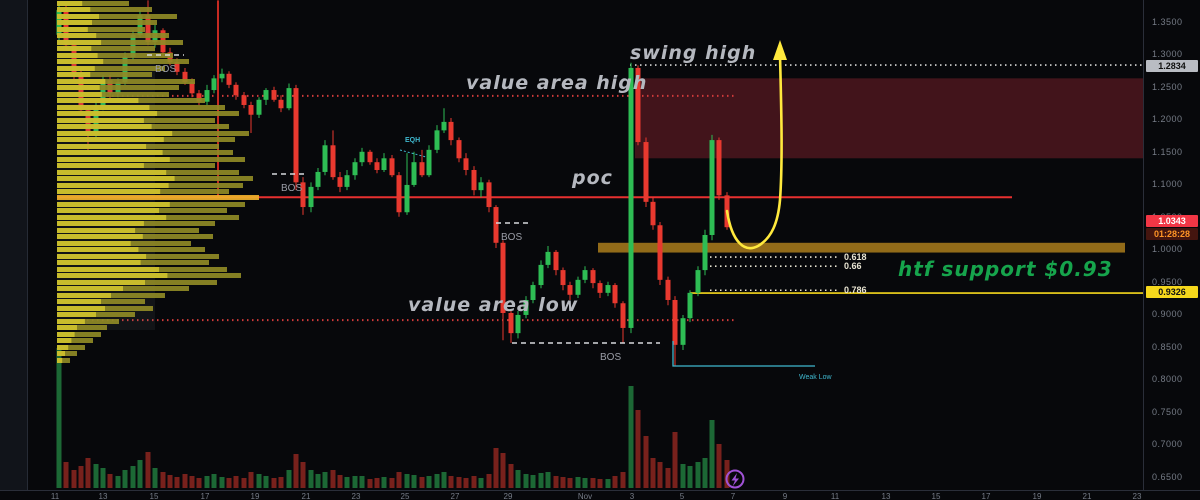 This screenshot has width=1200, height=500. What do you see at coordinates (413, 147) in the screenshot?
I see `eqh-marker: EQH` at bounding box center [413, 147].